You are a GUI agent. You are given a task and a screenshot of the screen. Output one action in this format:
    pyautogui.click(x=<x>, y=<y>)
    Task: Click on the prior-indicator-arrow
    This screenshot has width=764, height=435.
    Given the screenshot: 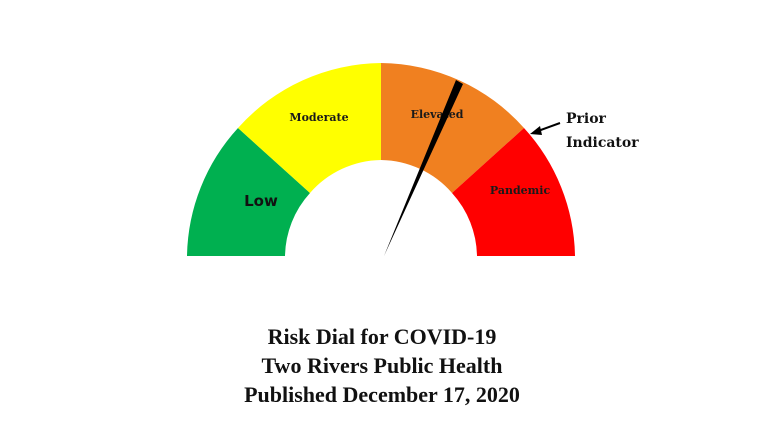 What is the action you would take?
    pyautogui.click(x=545, y=128)
    